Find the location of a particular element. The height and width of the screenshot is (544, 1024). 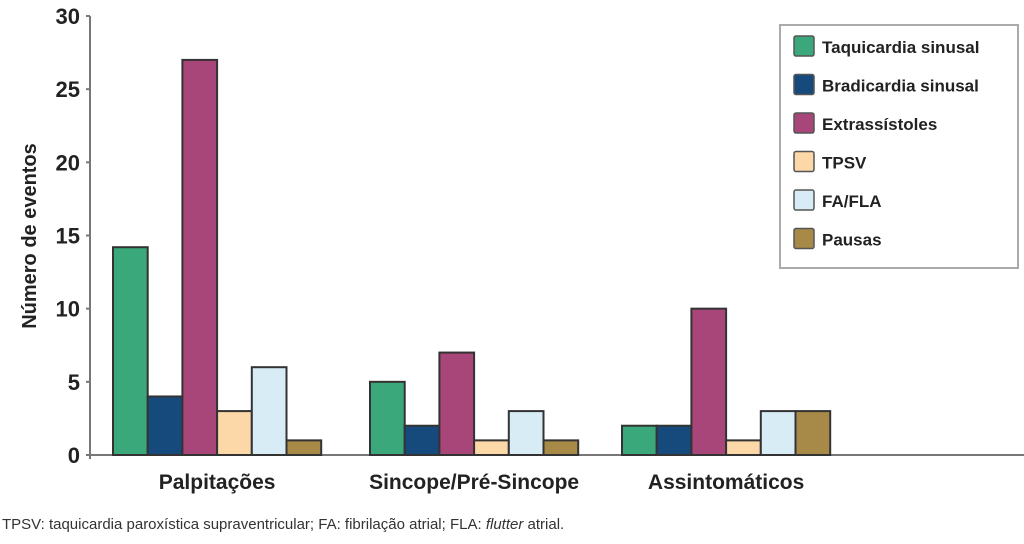

y-tick-label: 20 is located at coordinates (68, 162).